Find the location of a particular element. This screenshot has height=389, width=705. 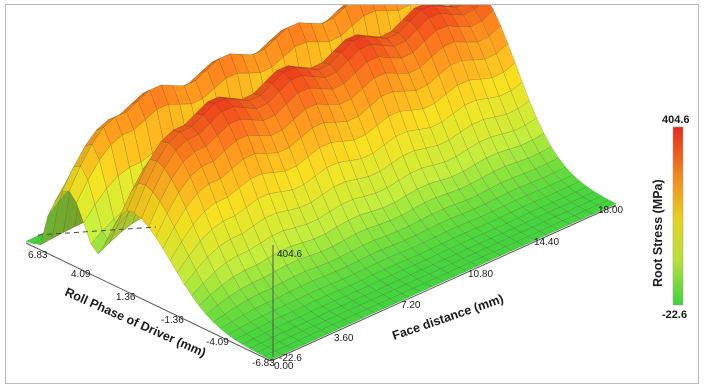

colorbar-title: Root Stress (MPa) is located at coordinates (658, 233).